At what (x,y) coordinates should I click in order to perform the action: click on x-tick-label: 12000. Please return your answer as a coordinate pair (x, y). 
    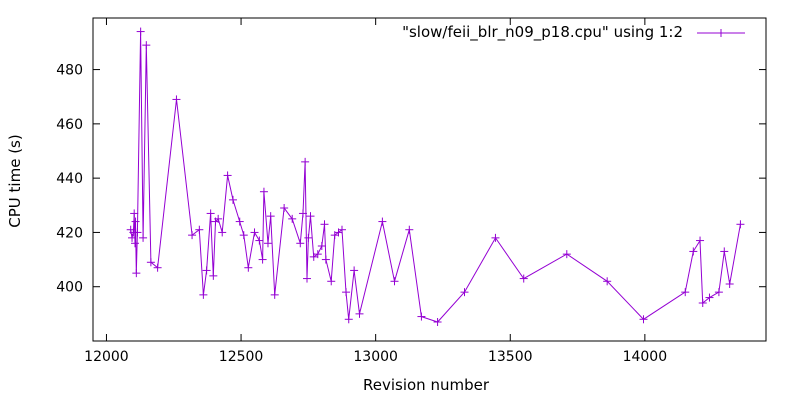
    Looking at the image, I should click on (106, 357).